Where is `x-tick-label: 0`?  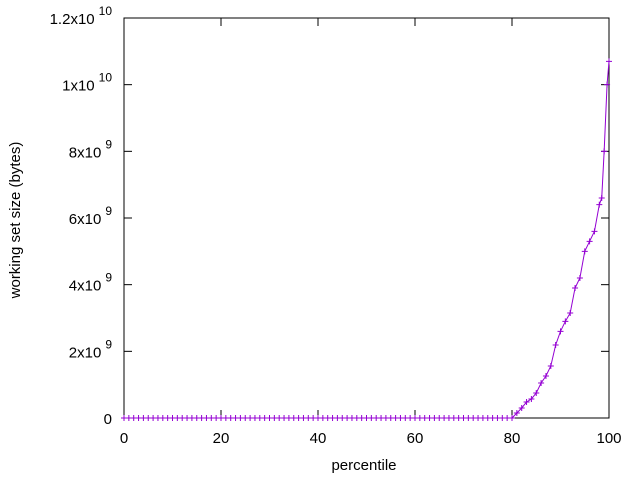 x-tick-label: 0 is located at coordinates (124, 438).